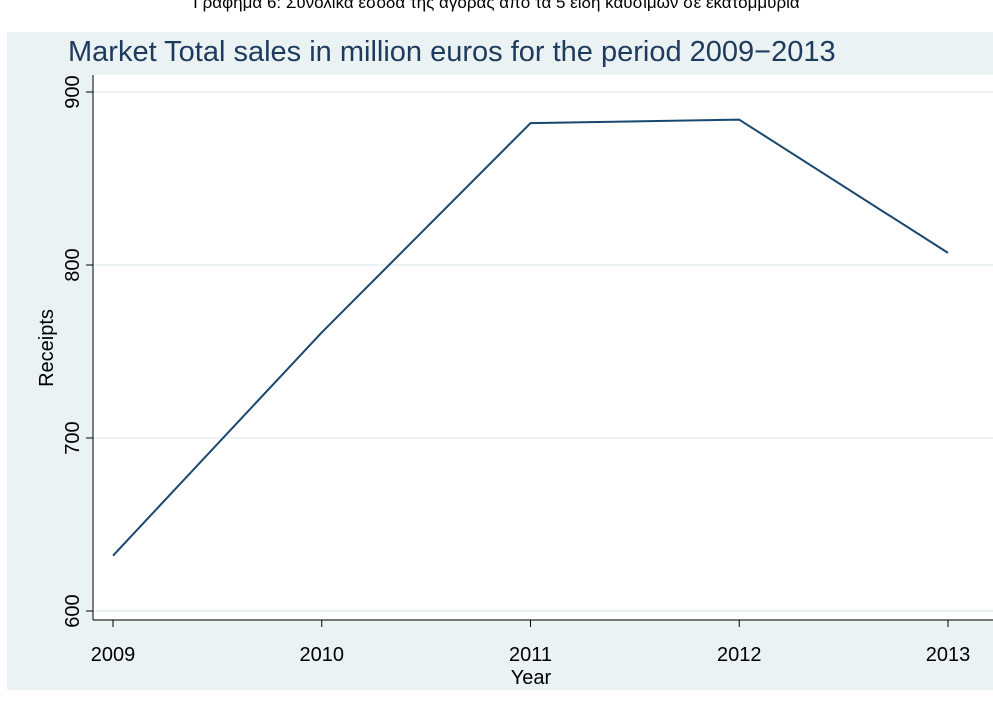 The image size is (993, 715). Describe the element at coordinates (77, 351) in the screenshot. I see `y-axis-ticks: 600 700 800 900` at that location.